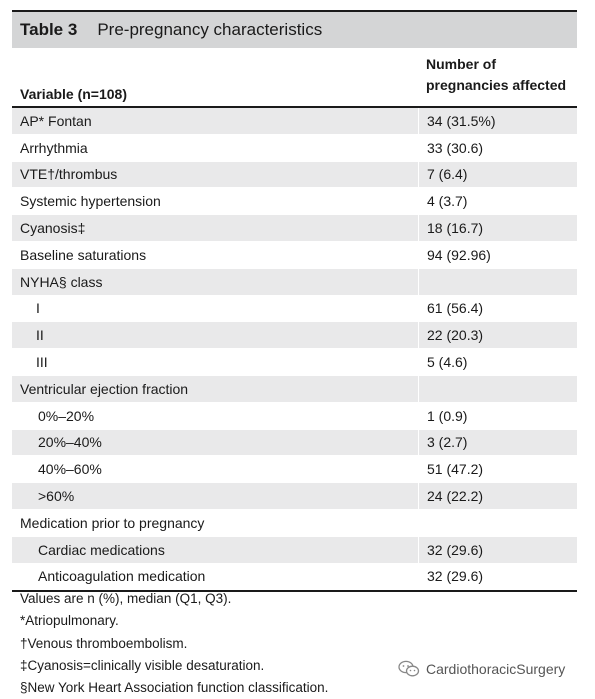 This screenshot has width=595, height=699. I want to click on table-title: Pre-pregnancy characteristics, so click(210, 29).